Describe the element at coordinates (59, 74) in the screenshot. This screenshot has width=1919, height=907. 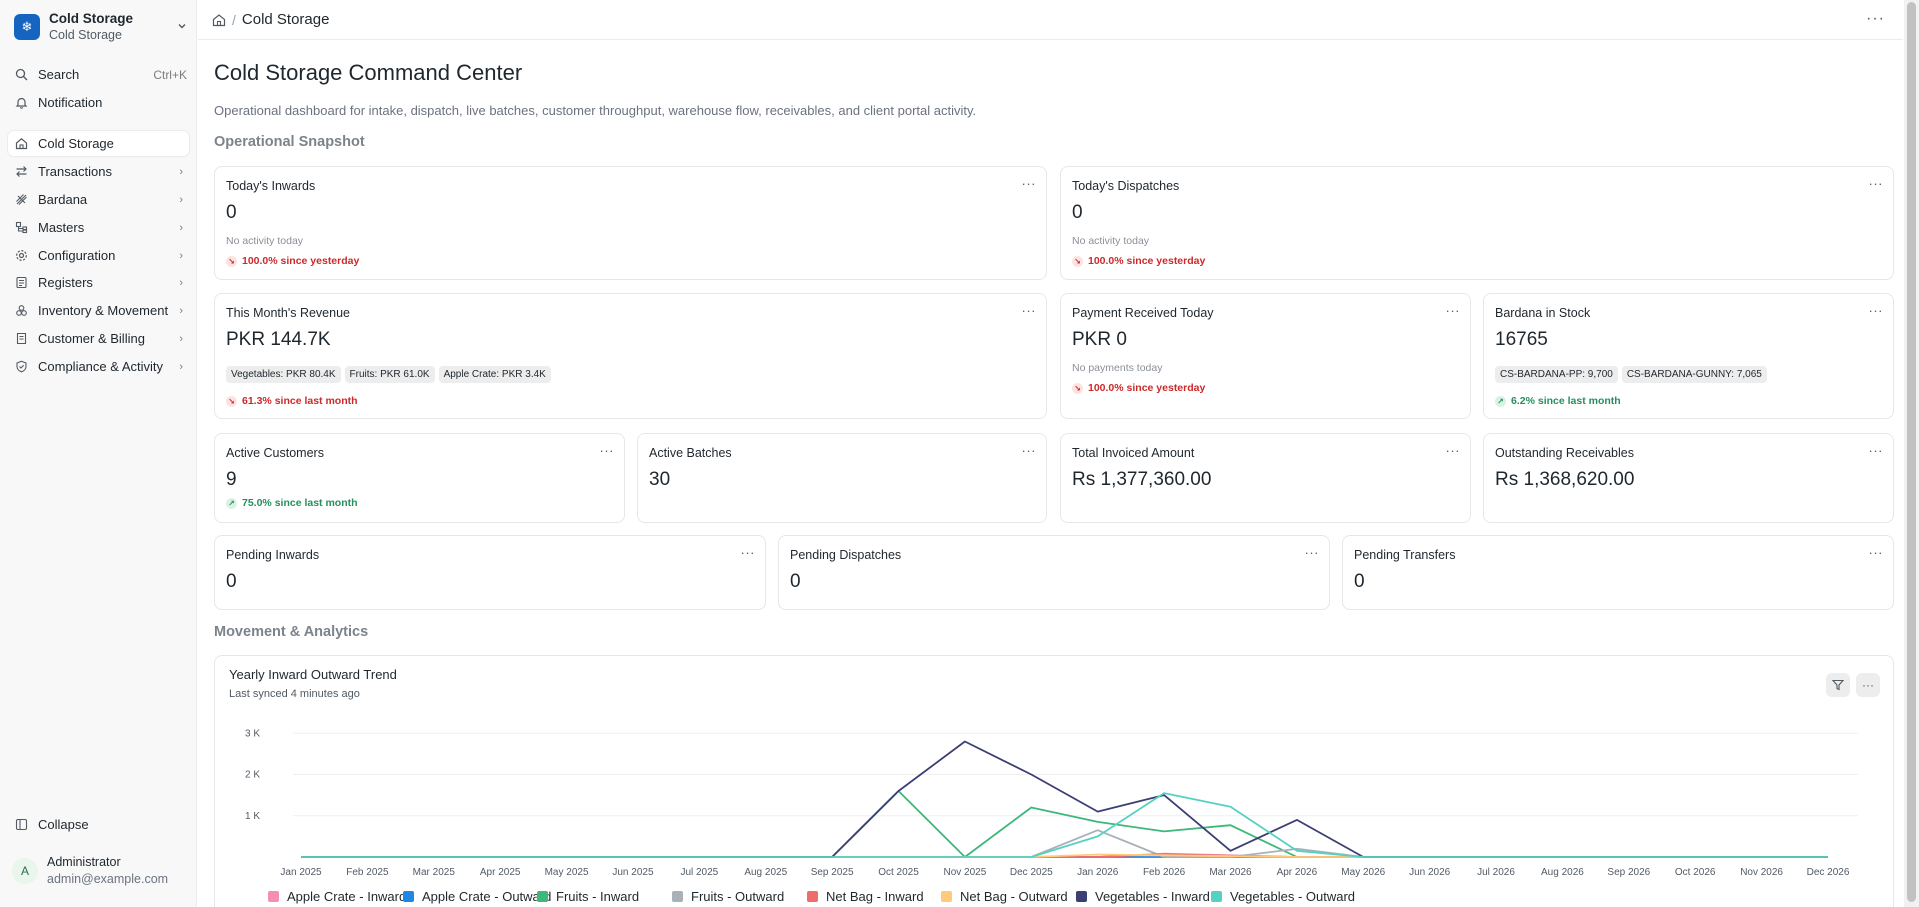
I see `search-label: Search` at that location.